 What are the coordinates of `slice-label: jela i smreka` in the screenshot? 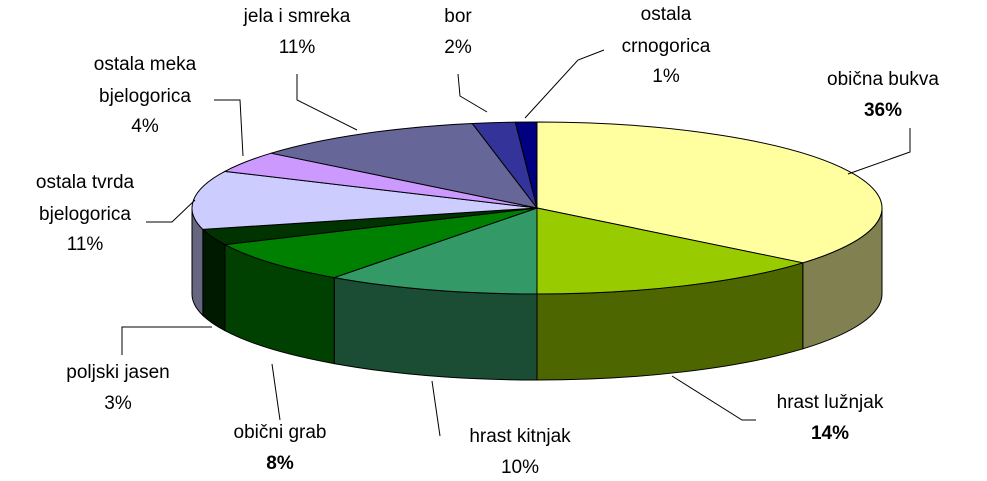 It's located at (297, 16).